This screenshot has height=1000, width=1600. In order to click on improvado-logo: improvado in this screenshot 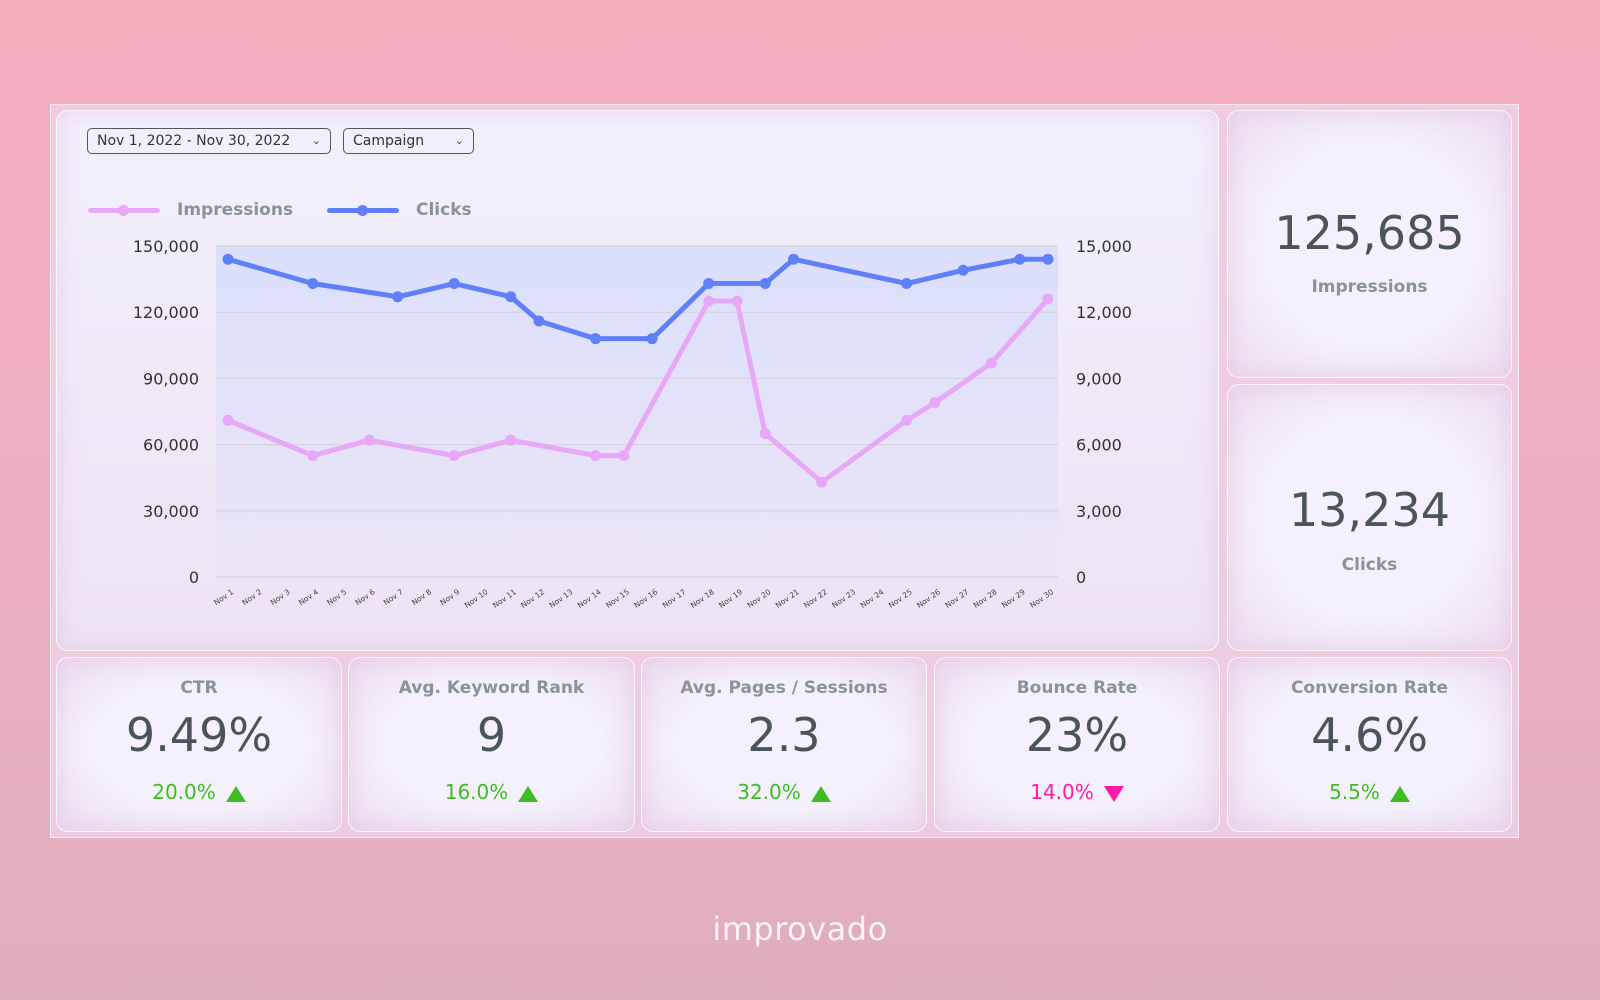, I will do `click(800, 929)`.